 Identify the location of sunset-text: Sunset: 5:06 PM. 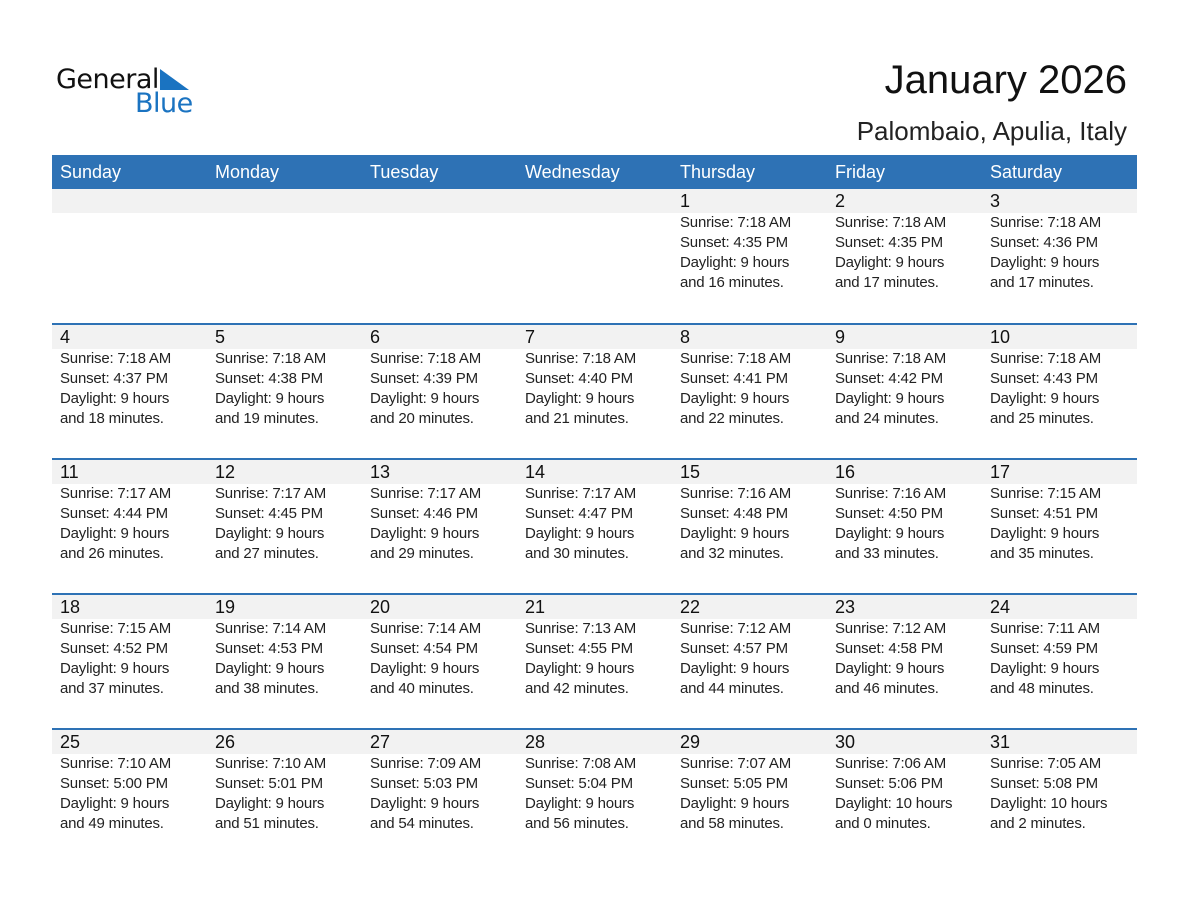
(889, 783).